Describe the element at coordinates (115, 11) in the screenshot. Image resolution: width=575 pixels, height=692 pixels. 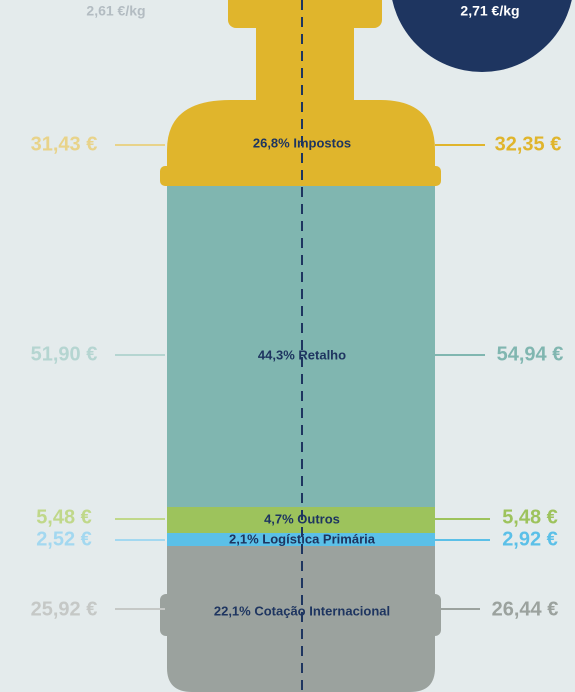
I see `left-price: 2,61 €/kg` at that location.